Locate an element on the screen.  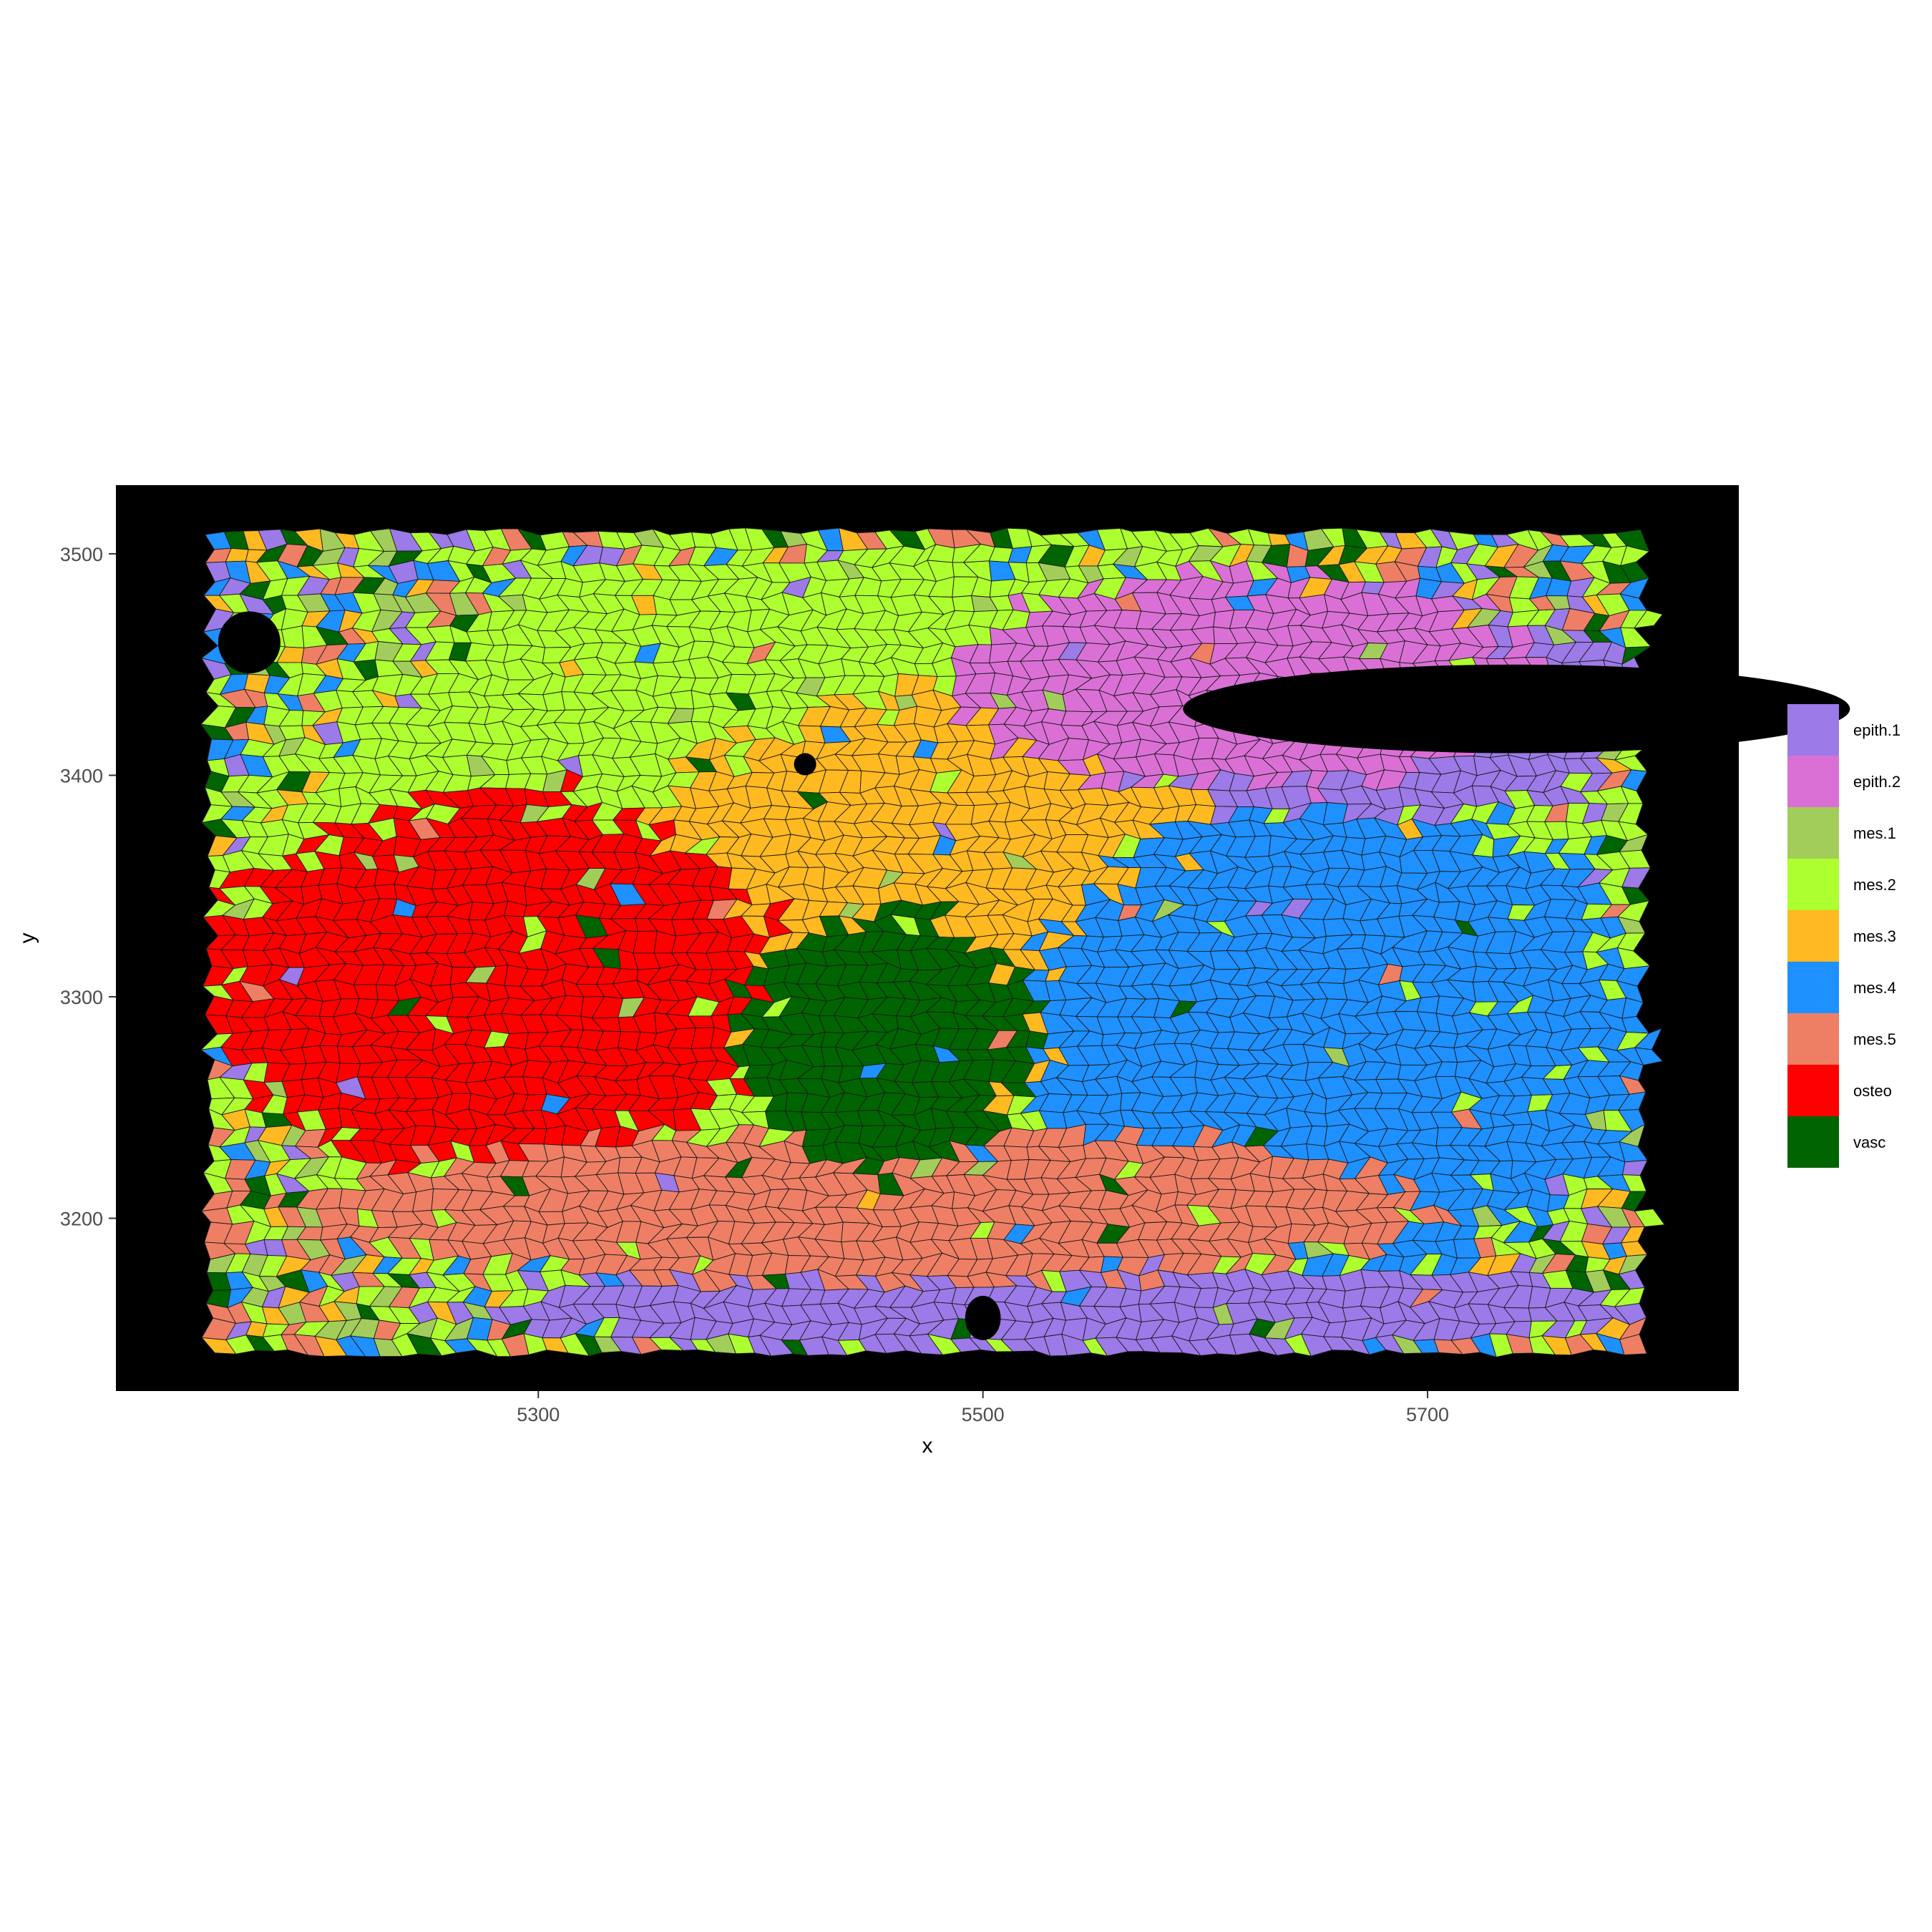
y-tick-label: 3300 is located at coordinates (81, 997).